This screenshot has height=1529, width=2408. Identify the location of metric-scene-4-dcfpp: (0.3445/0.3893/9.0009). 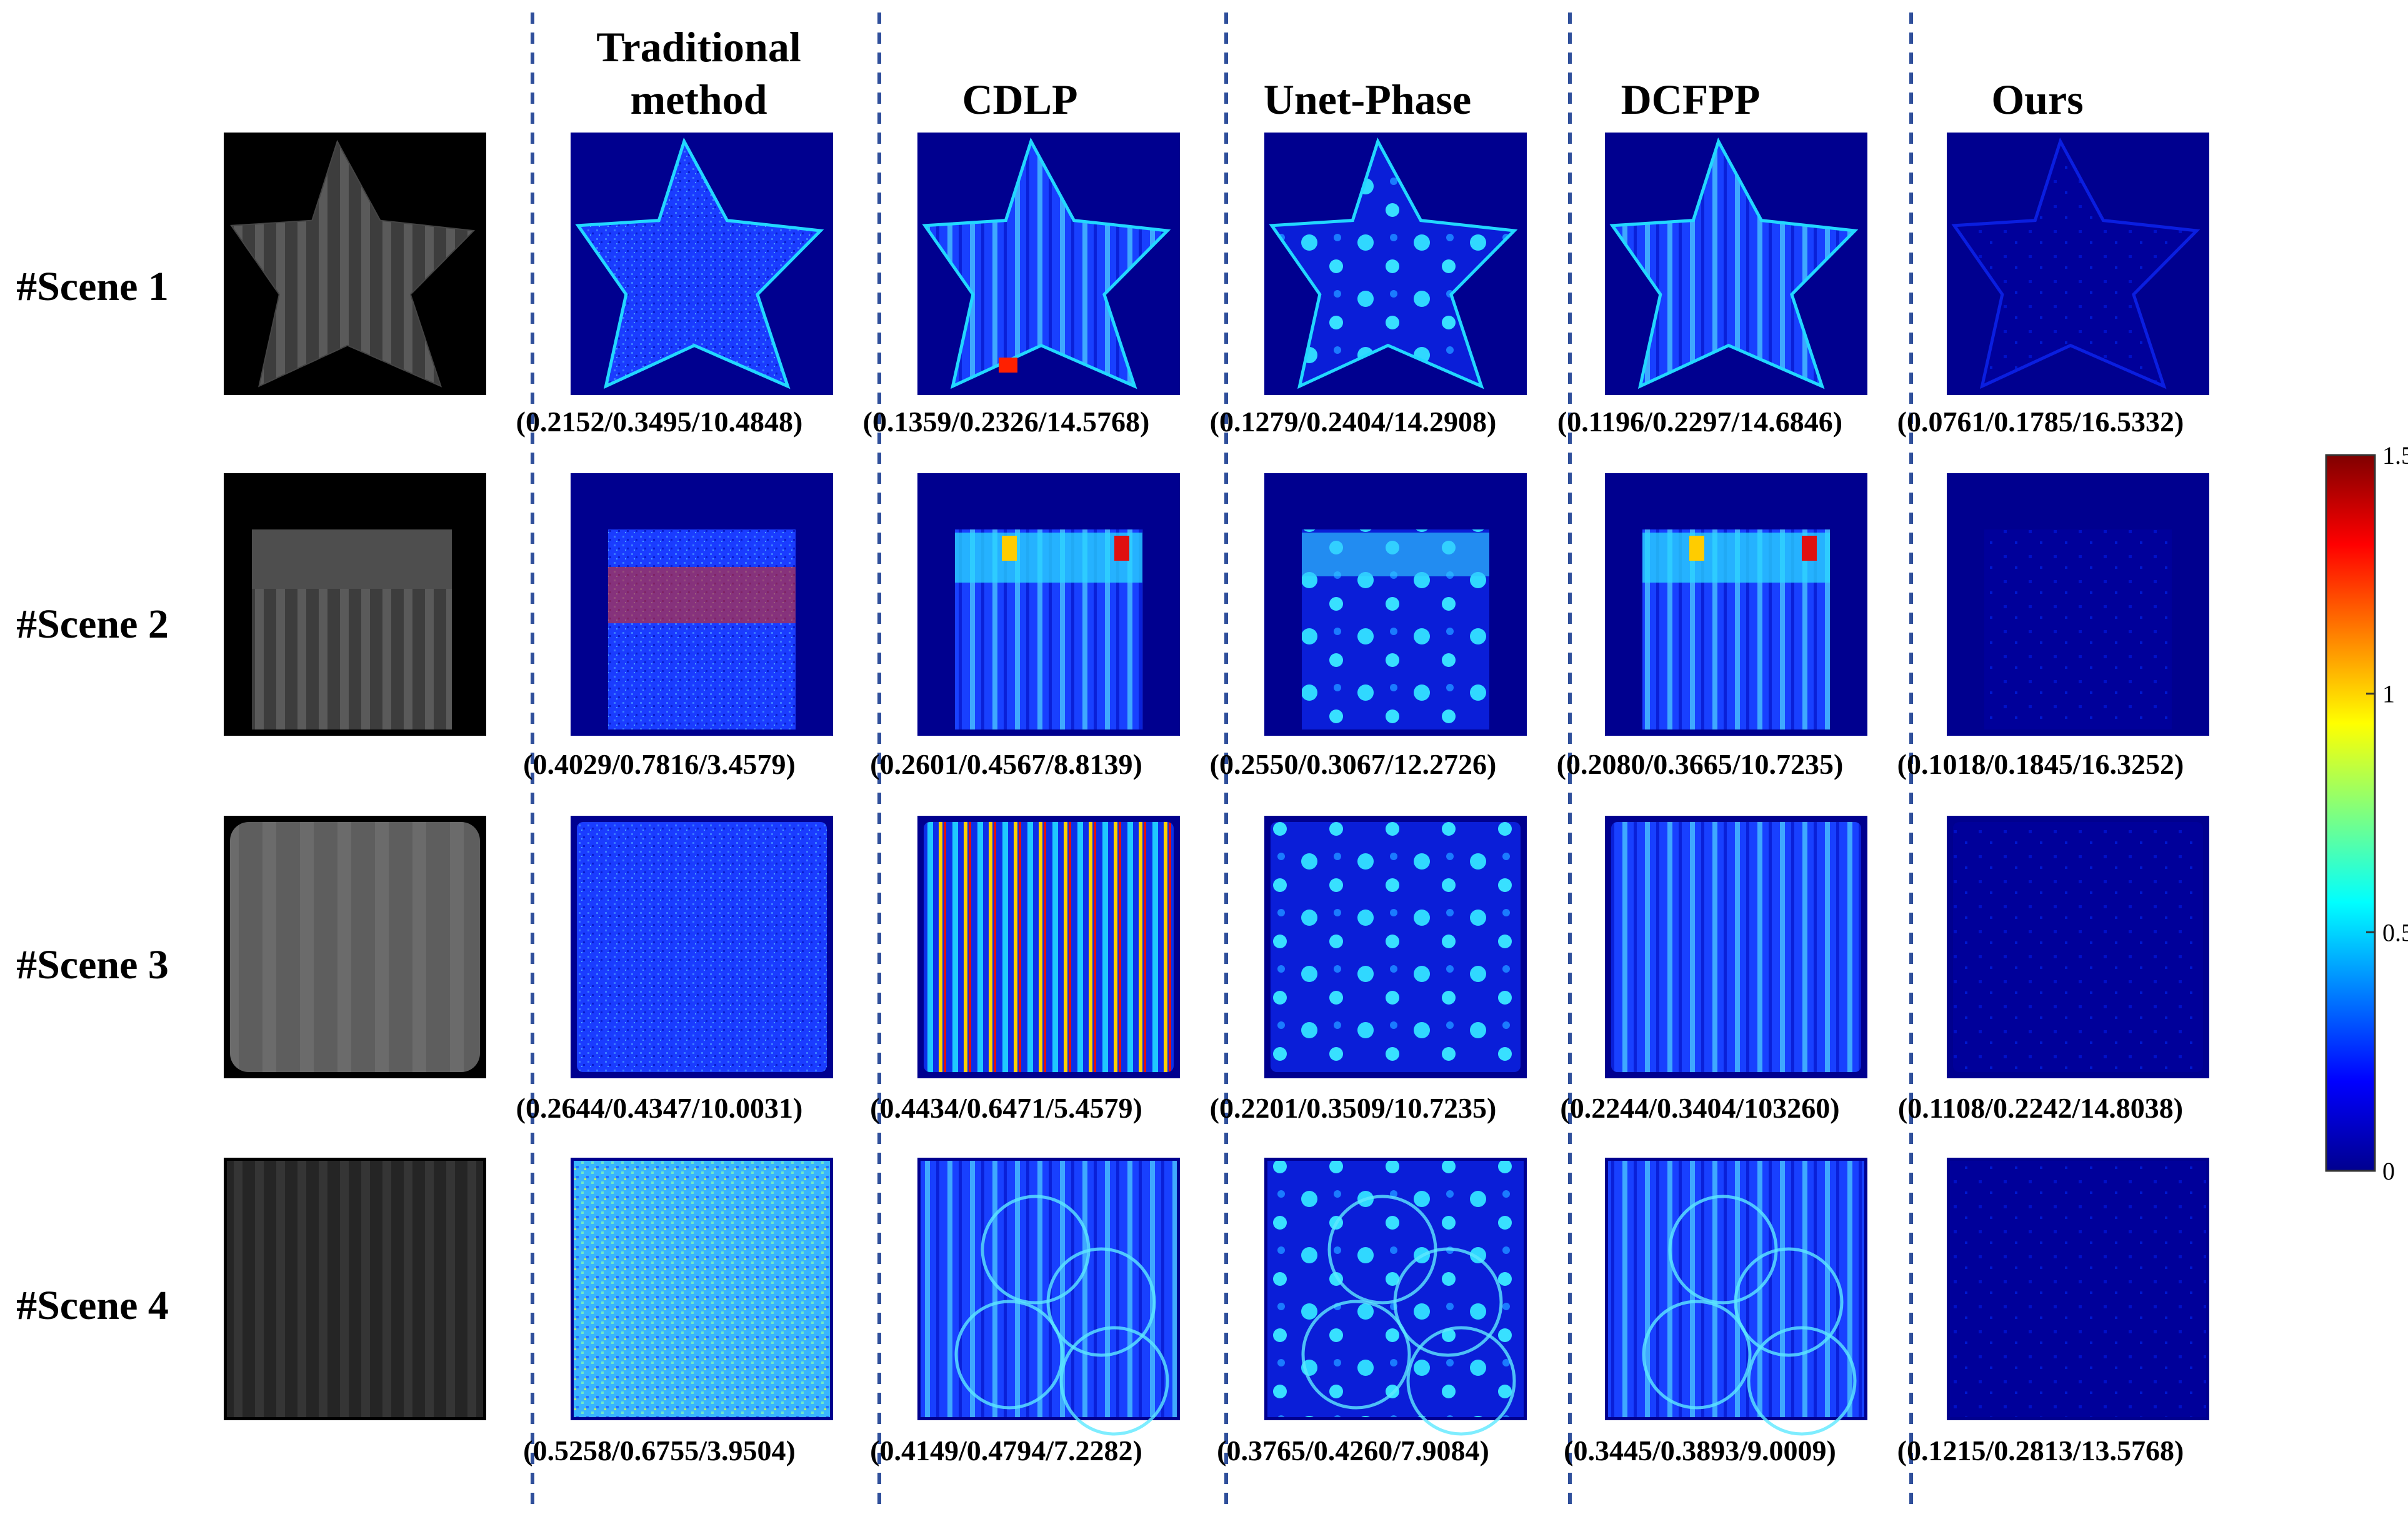
(1700, 1450).